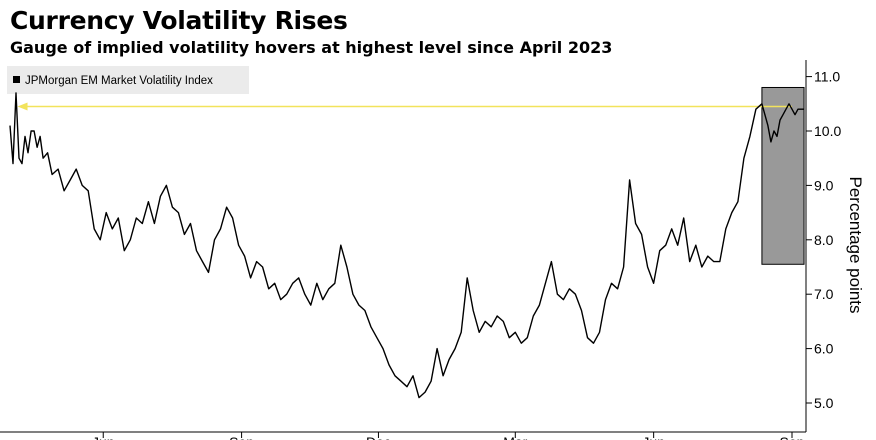 The height and width of the screenshot is (440, 876). Describe the element at coordinates (783, 175) in the screenshot. I see `highlight-box` at that location.